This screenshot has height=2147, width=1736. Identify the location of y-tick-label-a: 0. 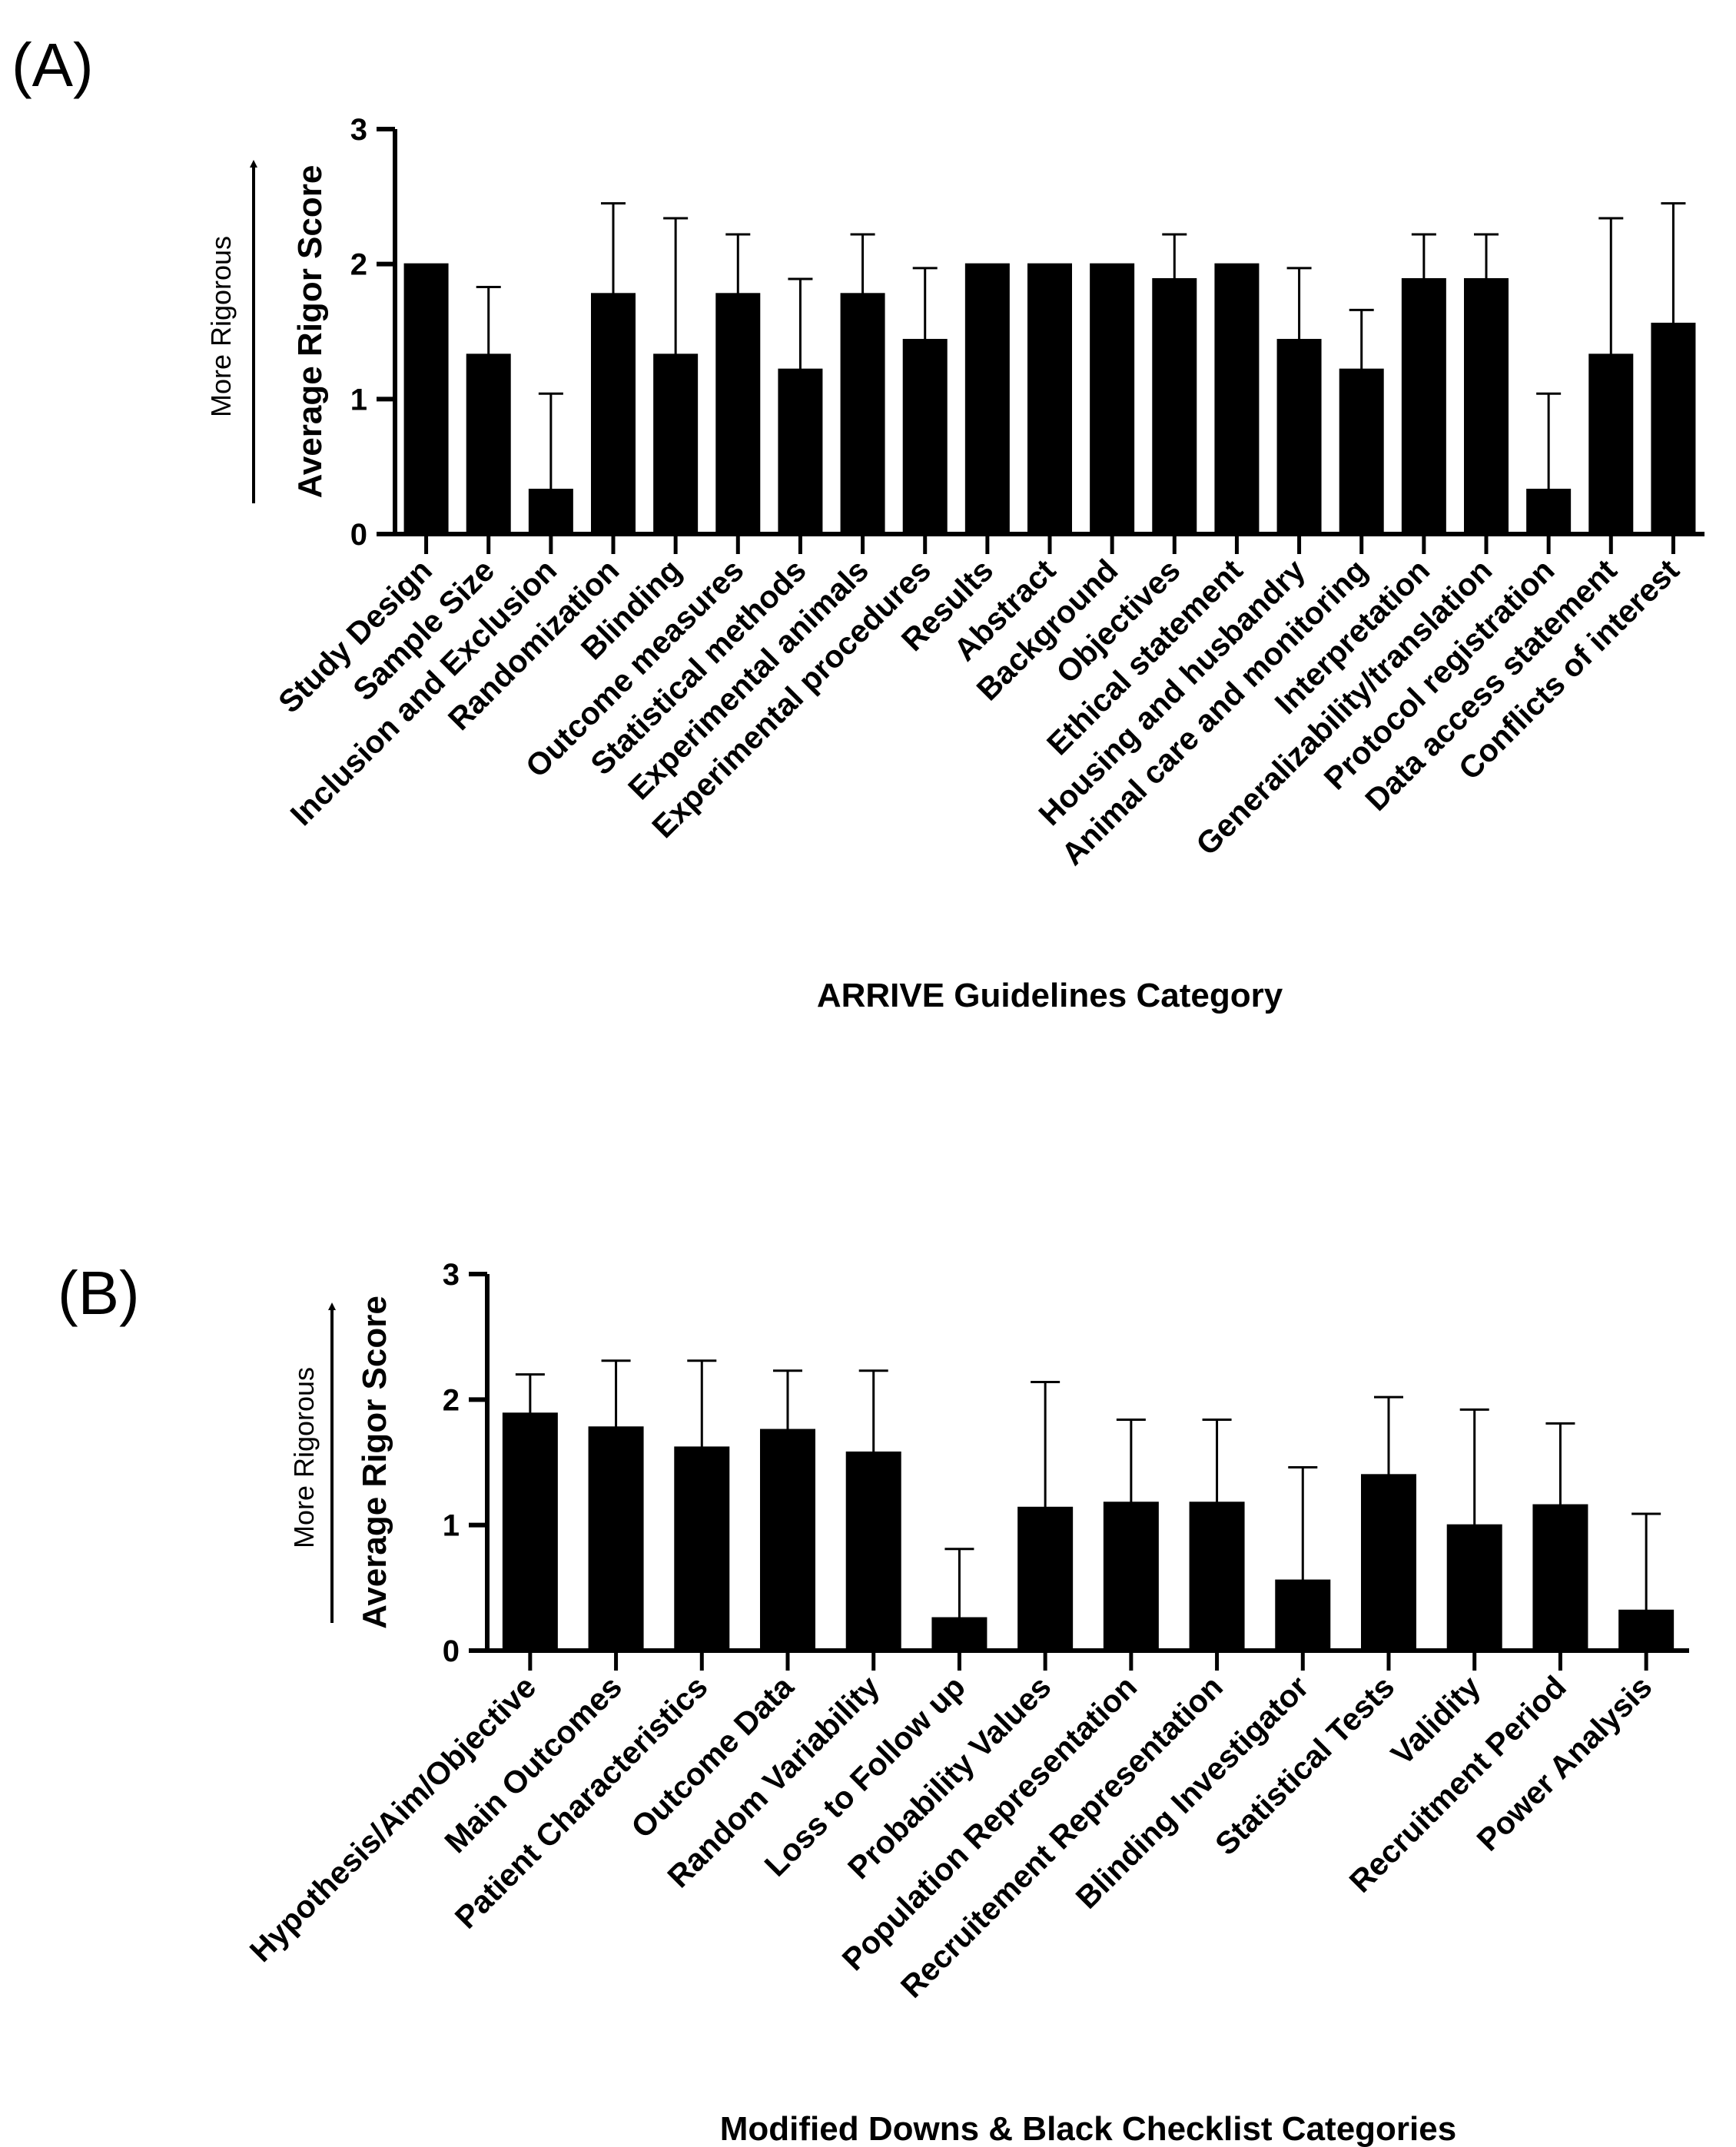
(358, 535).